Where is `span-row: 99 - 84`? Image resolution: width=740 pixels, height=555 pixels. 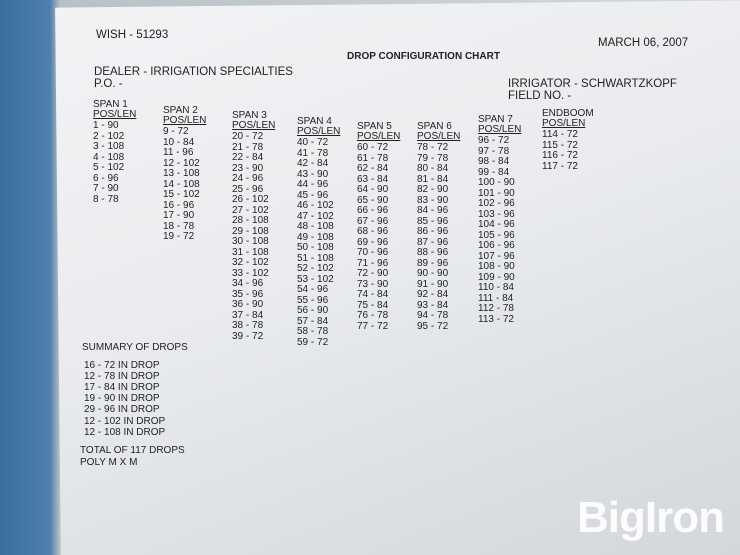
span-row: 99 - 84 is located at coordinates (494, 172).